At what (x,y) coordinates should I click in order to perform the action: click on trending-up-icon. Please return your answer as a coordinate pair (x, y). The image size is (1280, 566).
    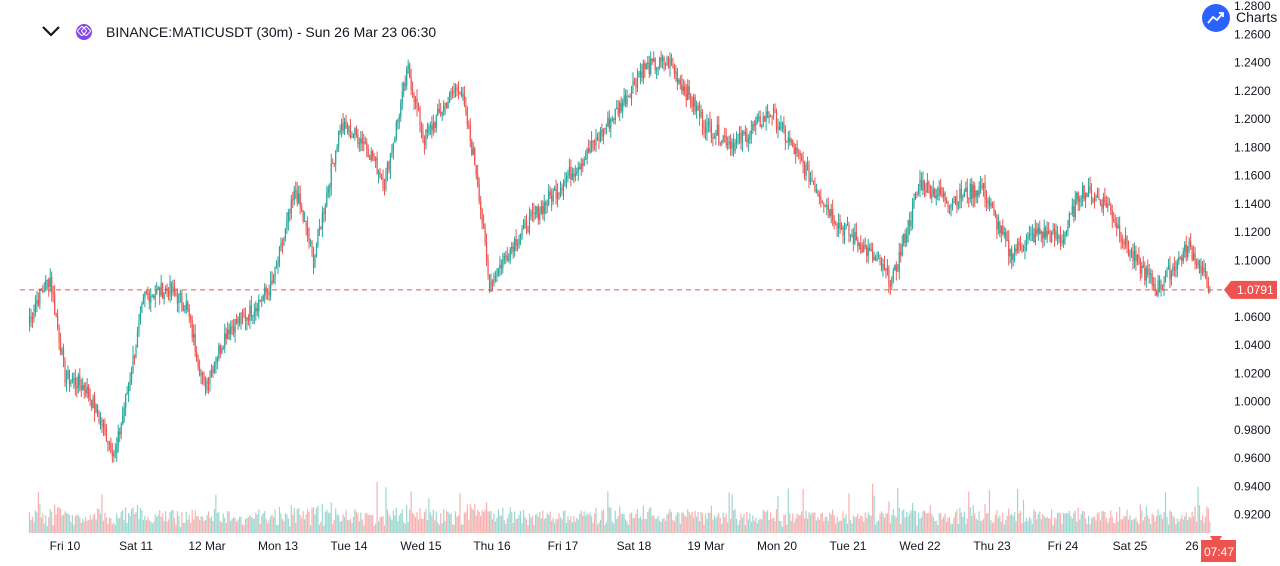
    Looking at the image, I should click on (1216, 18).